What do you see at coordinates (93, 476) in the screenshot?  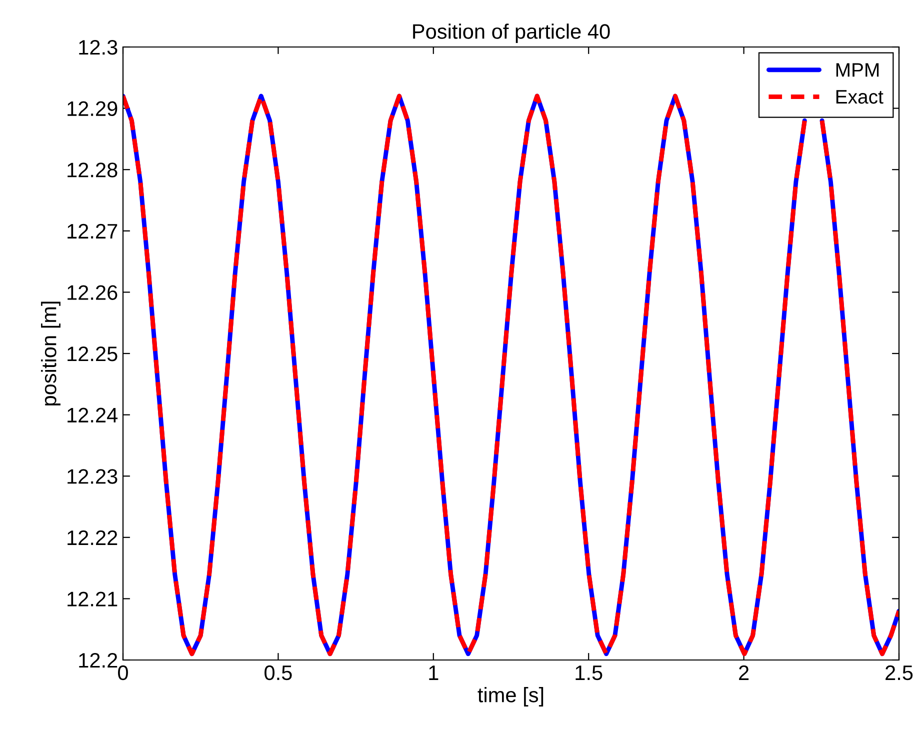 I see `y-tick-label: 12.23` at bounding box center [93, 476].